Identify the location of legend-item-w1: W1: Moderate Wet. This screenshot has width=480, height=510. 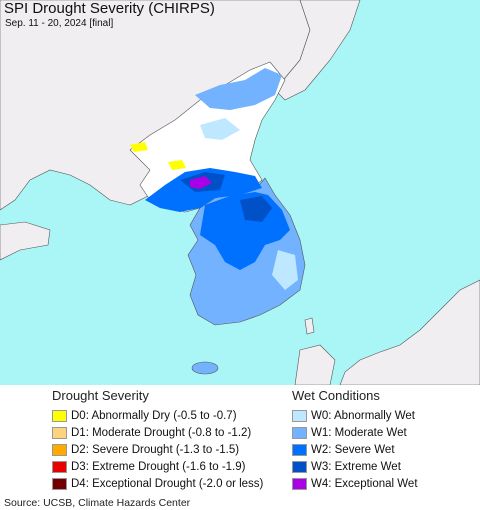
(355, 432).